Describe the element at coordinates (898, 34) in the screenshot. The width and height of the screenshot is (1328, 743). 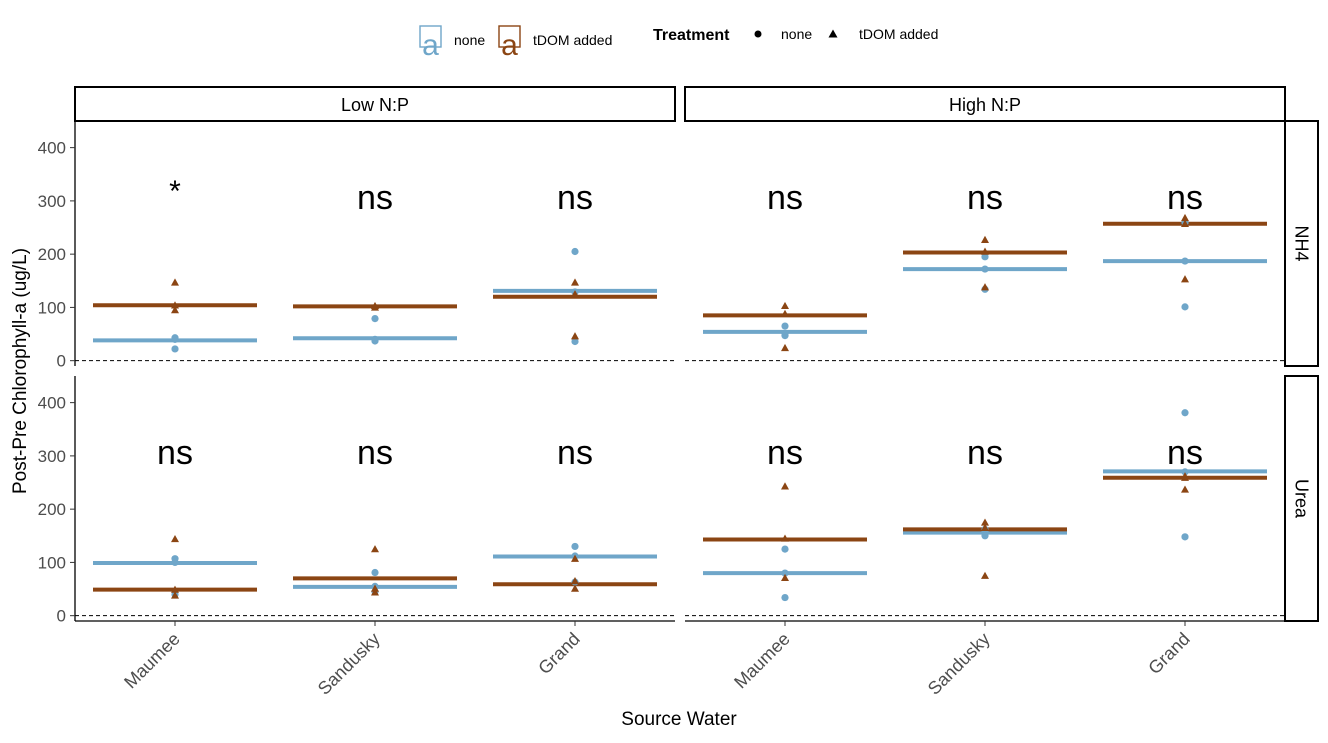
I see `legend-shape-label: tDOM added` at that location.